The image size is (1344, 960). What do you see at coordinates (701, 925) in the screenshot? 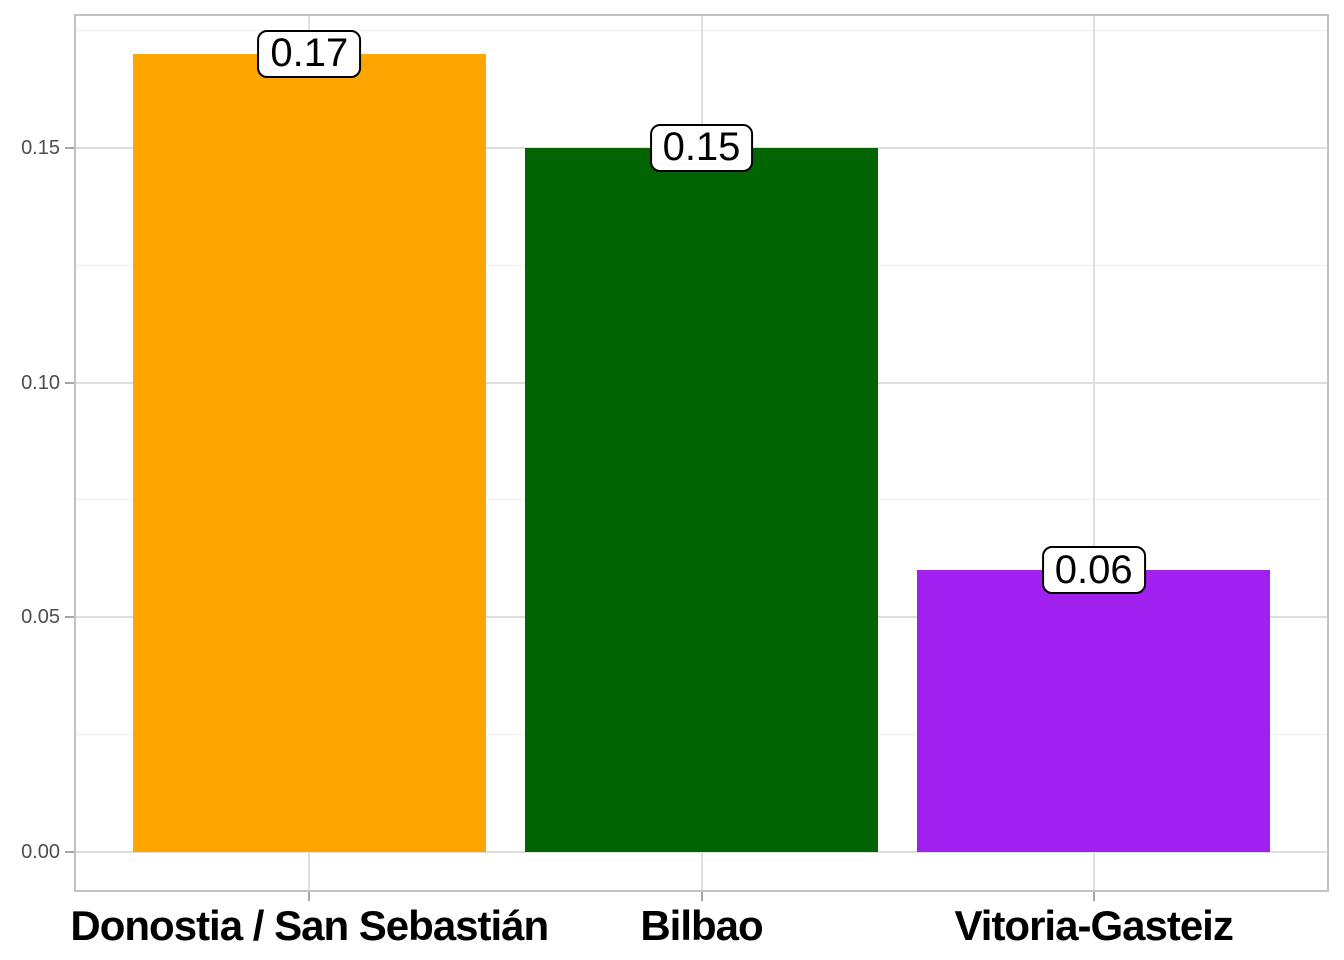
I see `x-category-label-bilbao: Bilbao` at bounding box center [701, 925].